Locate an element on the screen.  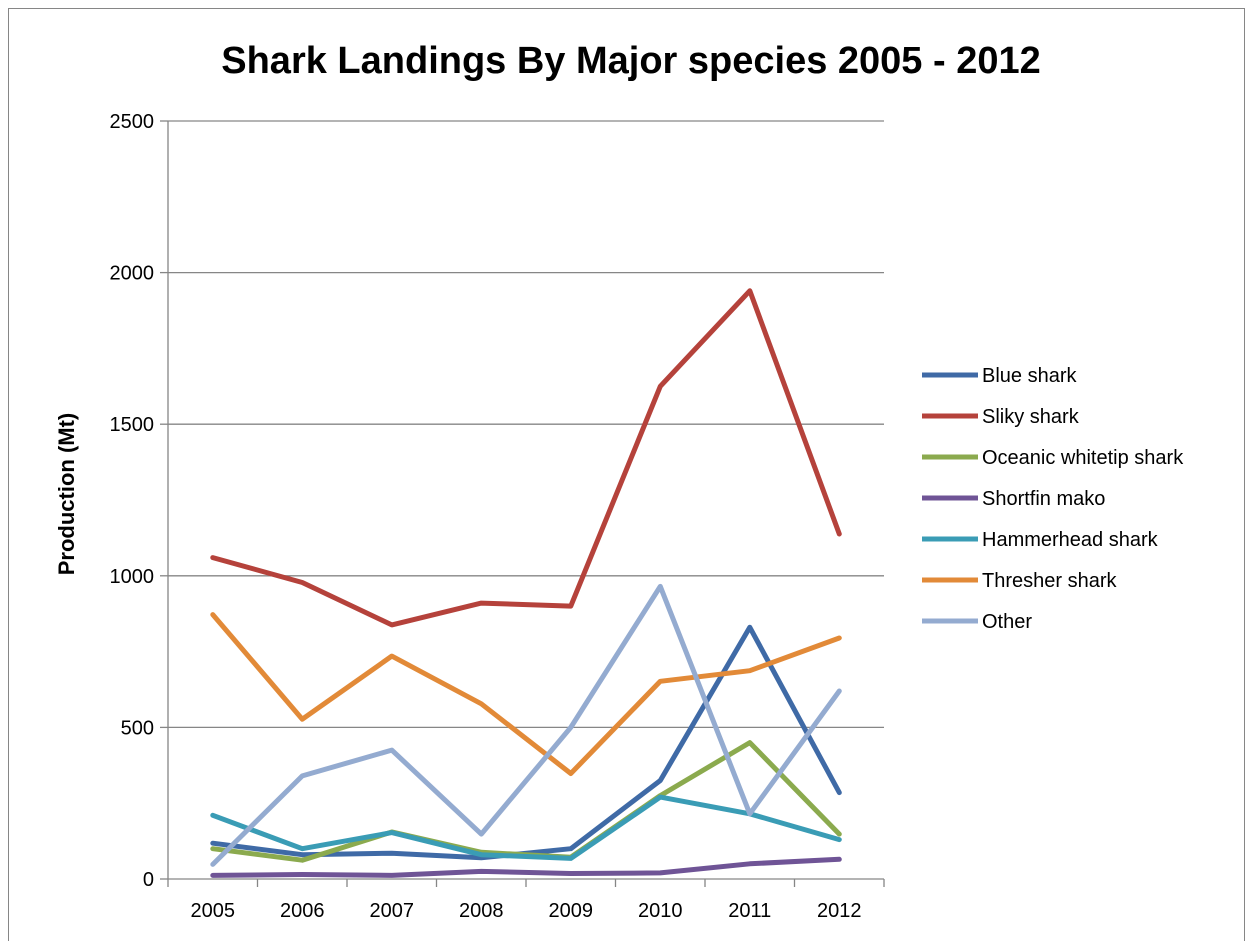
legend-label: Sliky shark is located at coordinates (1031, 417).